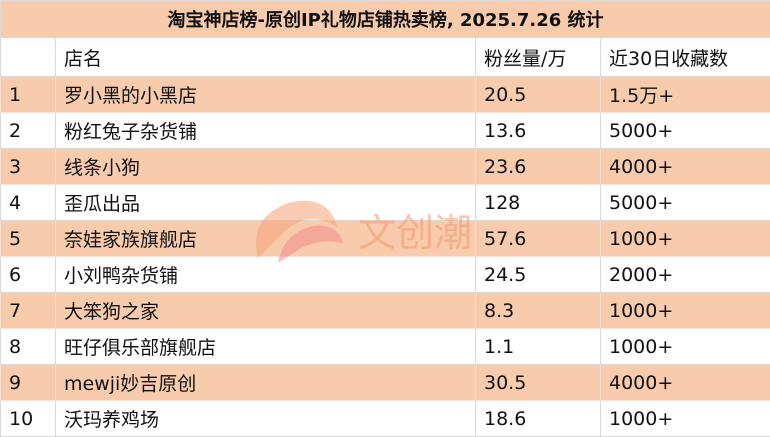  What do you see at coordinates (685, 275) in the screenshot?
I see `table-cell: 2000+` at bounding box center [685, 275].